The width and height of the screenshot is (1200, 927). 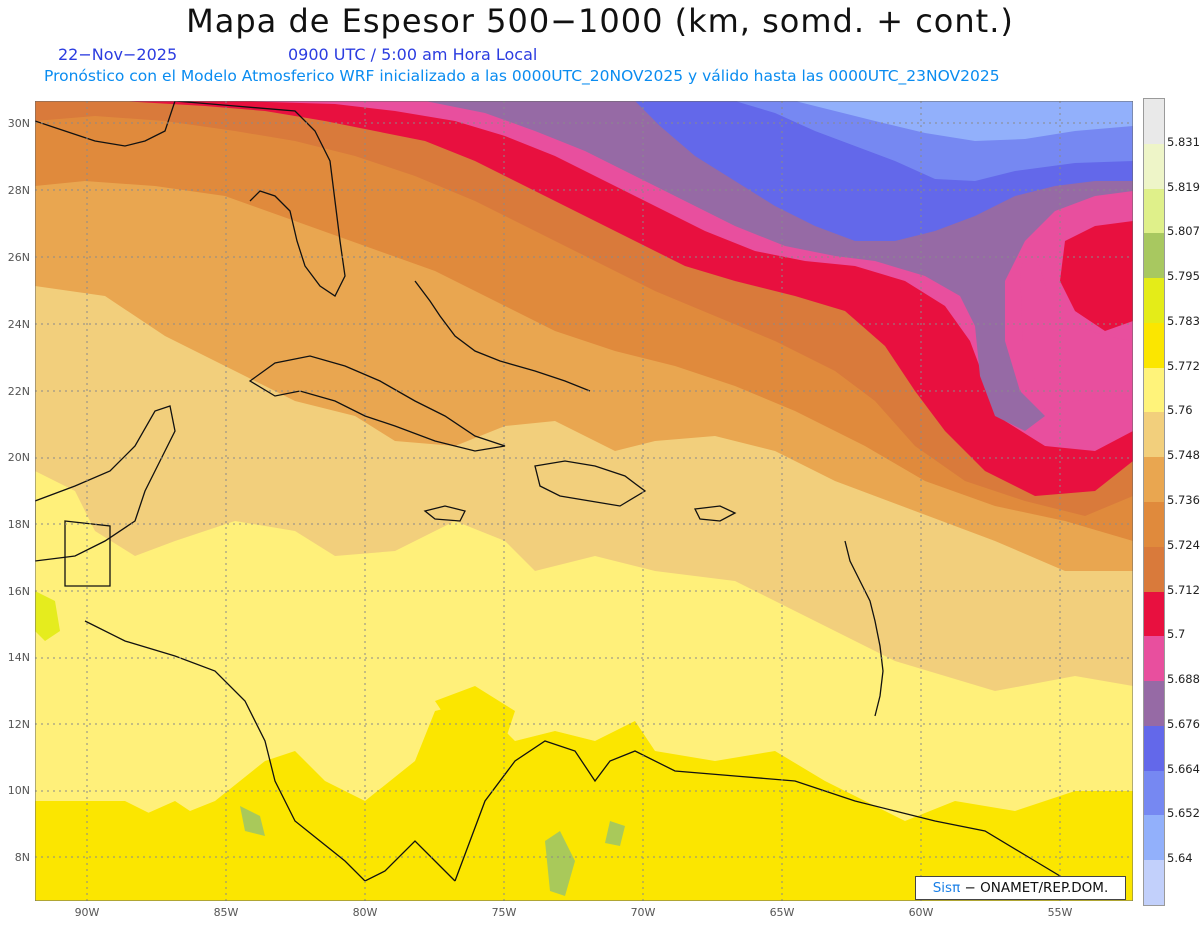 I want to click on lat-label: 26N, so click(x=18, y=257).